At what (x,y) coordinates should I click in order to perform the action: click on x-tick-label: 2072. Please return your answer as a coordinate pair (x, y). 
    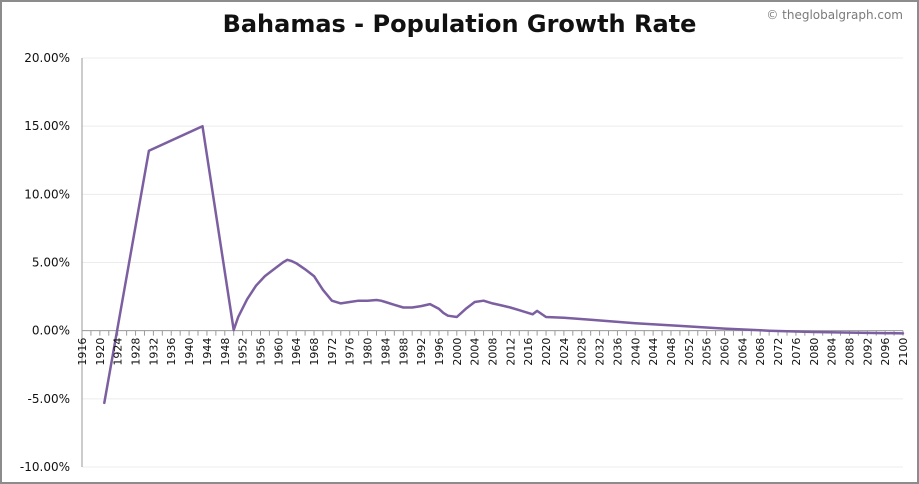
    Looking at the image, I should click on (778, 352).